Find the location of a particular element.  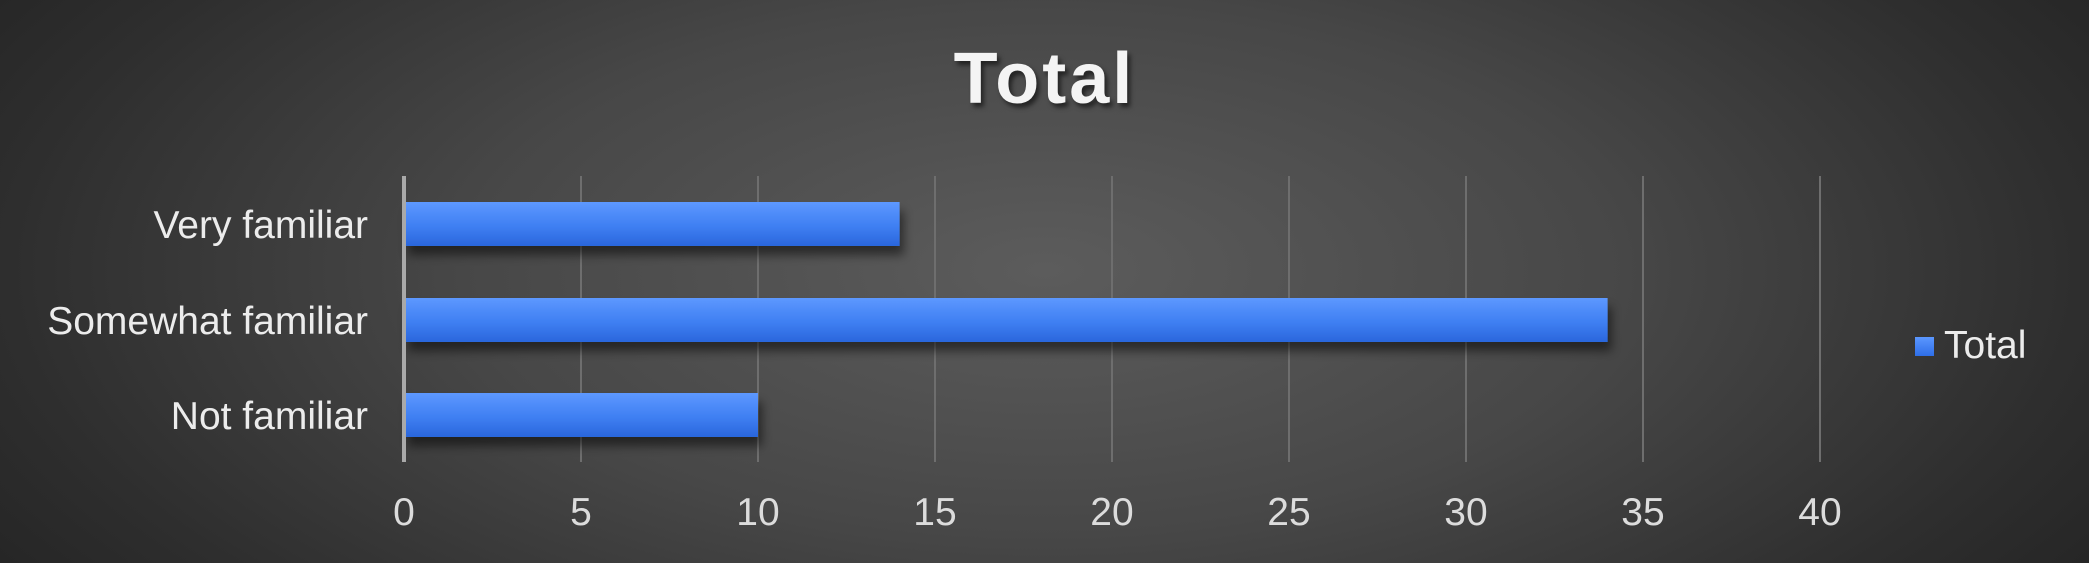

chart-title: Total is located at coordinates (1044, 79).